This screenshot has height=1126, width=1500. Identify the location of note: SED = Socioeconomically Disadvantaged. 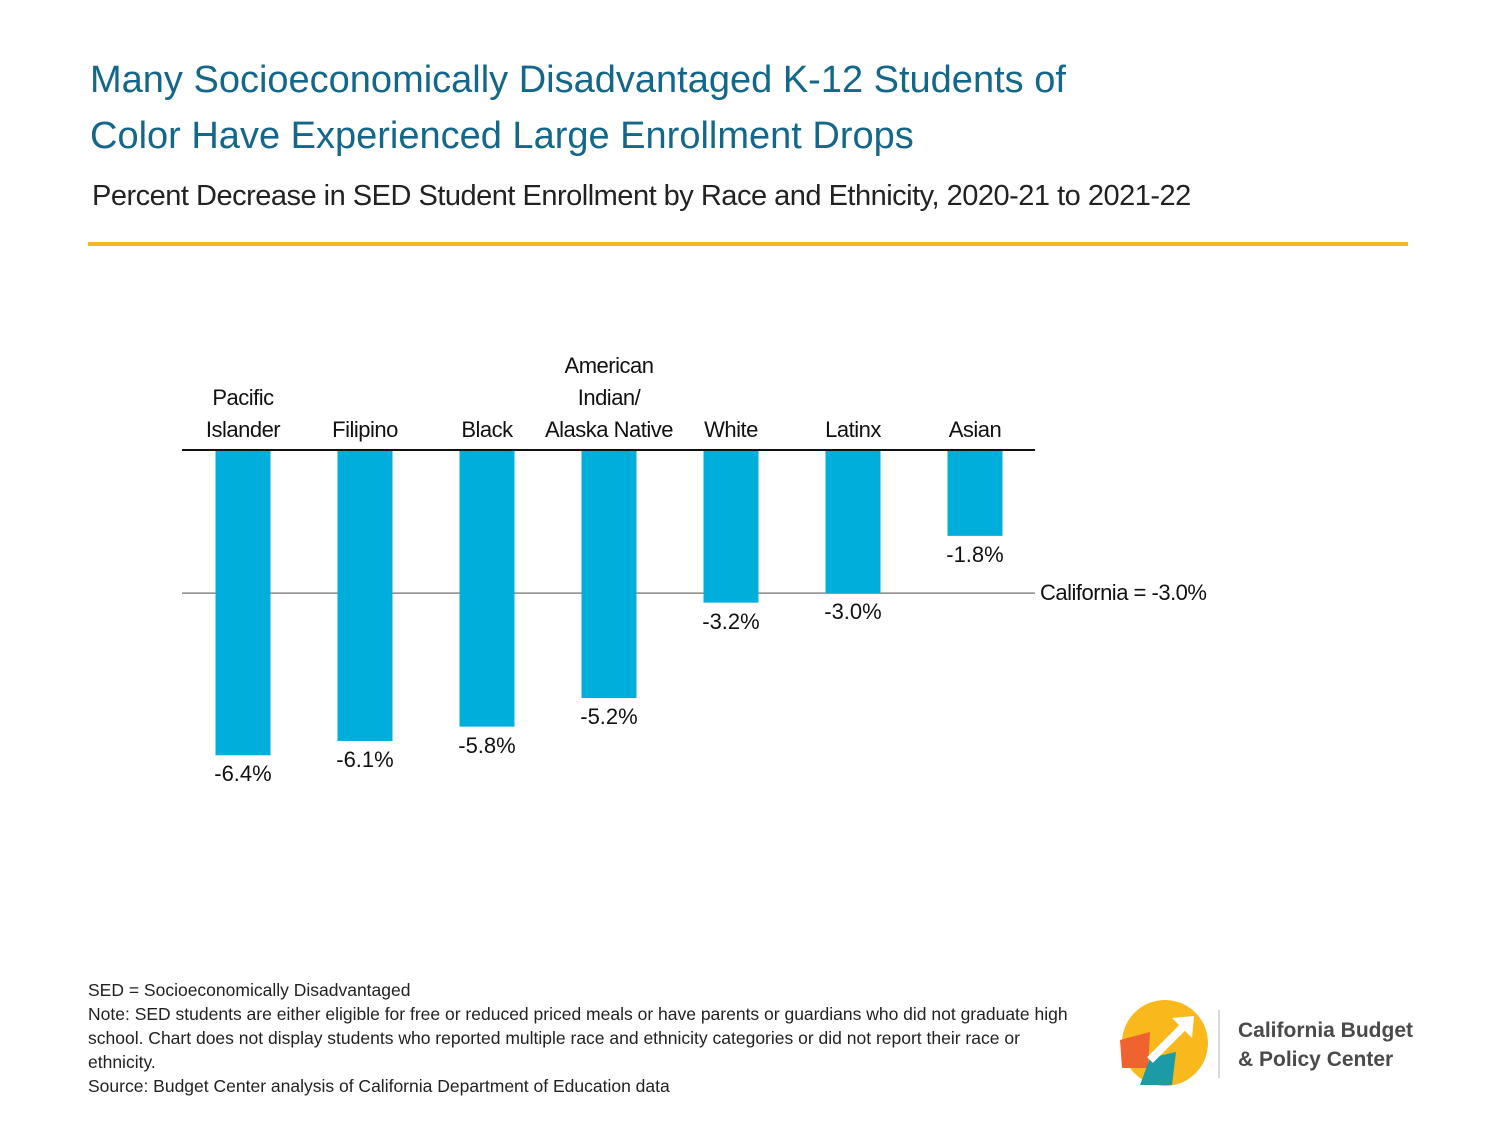
(249, 990).